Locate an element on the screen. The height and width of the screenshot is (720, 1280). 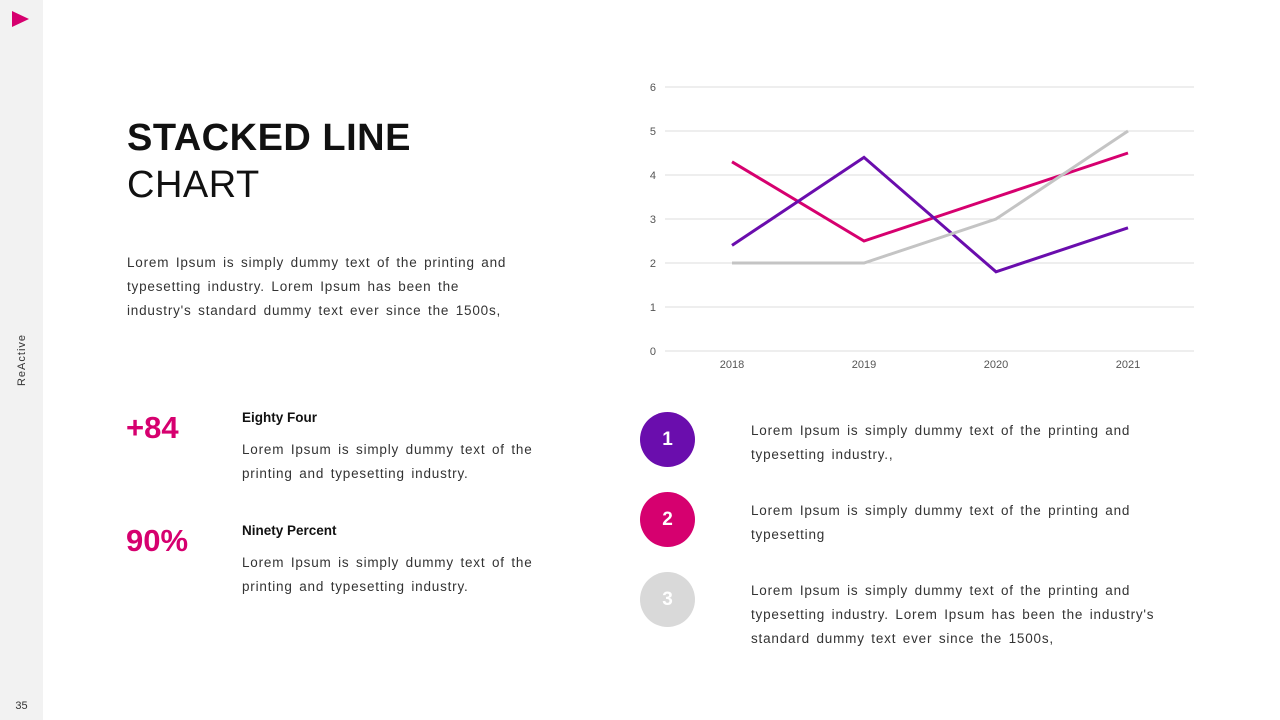
y-tick-label-1: 1 is located at coordinates (653, 308).